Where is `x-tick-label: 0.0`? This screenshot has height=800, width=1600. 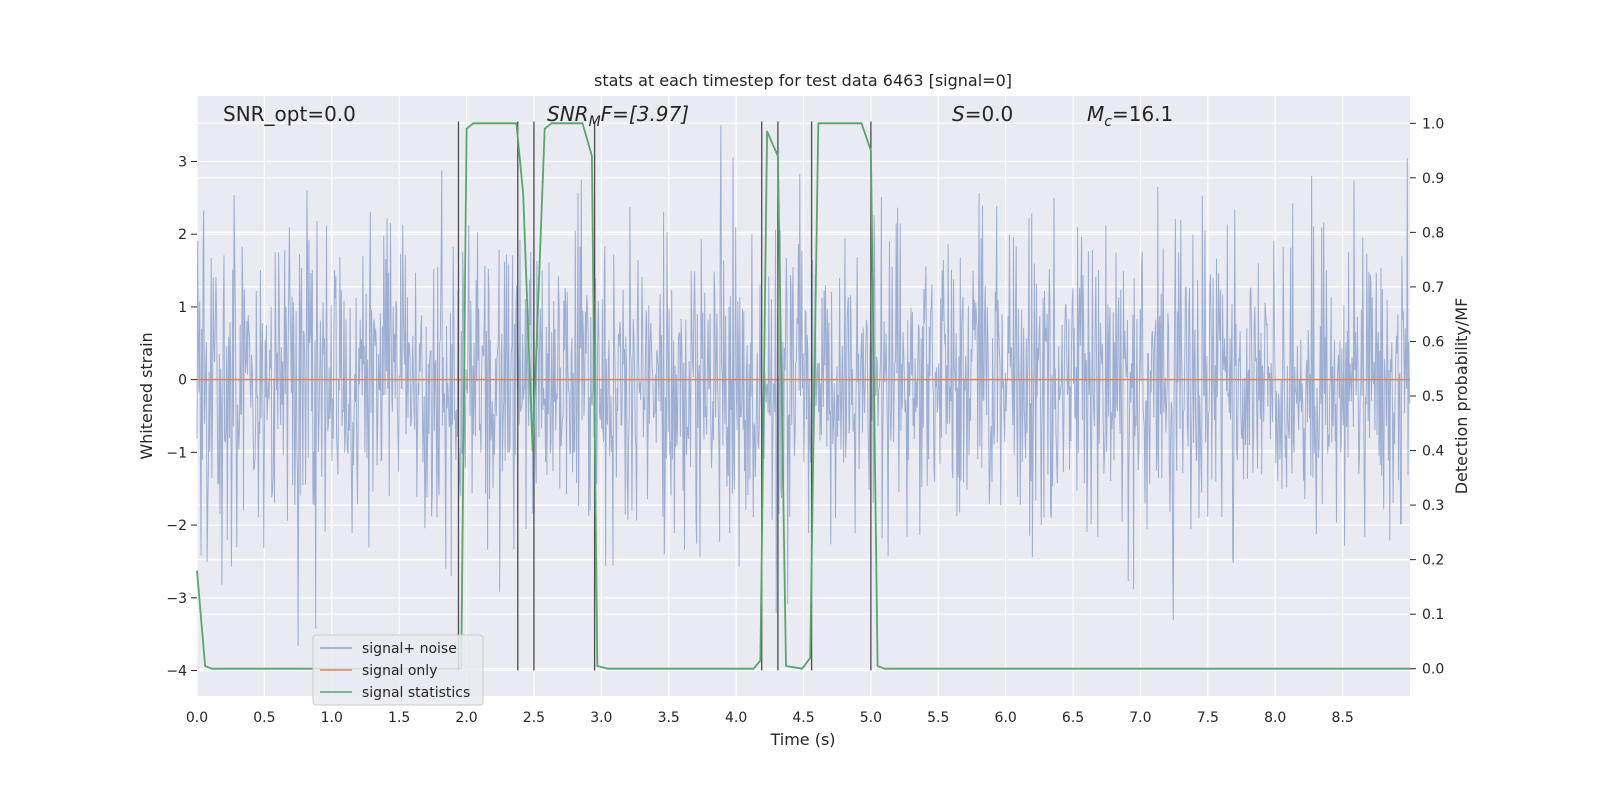 x-tick-label: 0.0 is located at coordinates (197, 718).